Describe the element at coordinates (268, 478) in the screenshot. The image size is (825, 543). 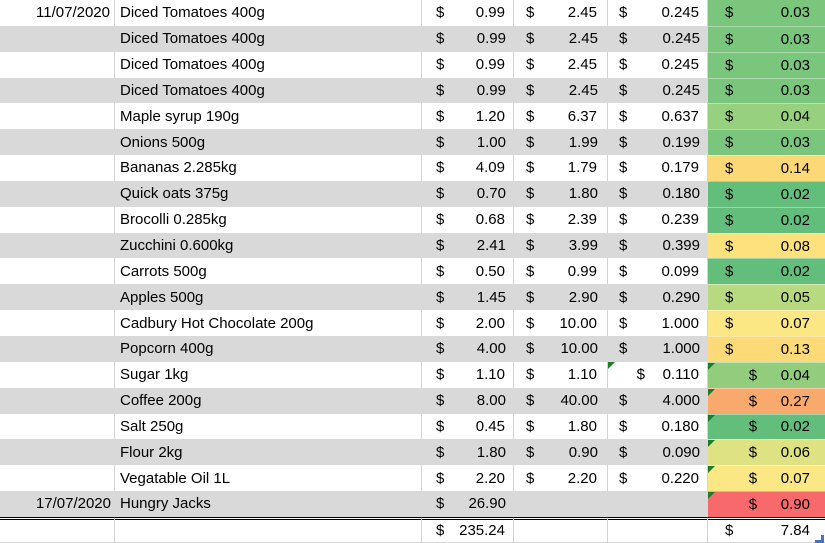
I see `cell-item: Vegatable Oil 1L` at that location.